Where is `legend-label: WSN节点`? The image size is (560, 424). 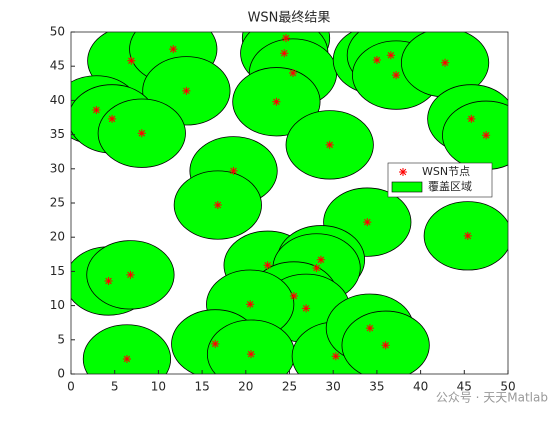 legend-label: WSN节点 is located at coordinates (446, 171).